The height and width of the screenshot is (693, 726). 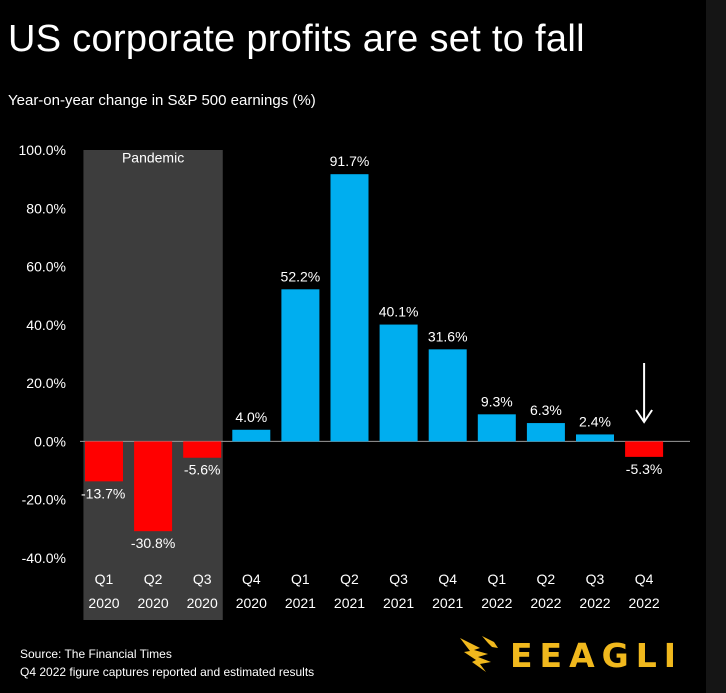 What do you see at coordinates (251, 417) in the screenshot?
I see `data-label: 4.0%` at bounding box center [251, 417].